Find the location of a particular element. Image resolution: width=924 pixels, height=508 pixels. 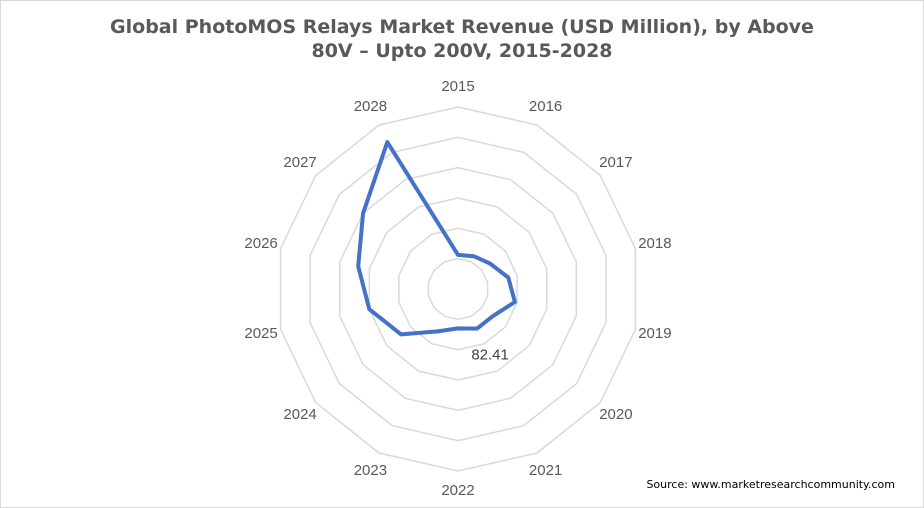

source-note: Source: www.marketresearchcommunity.com is located at coordinates (770, 484).